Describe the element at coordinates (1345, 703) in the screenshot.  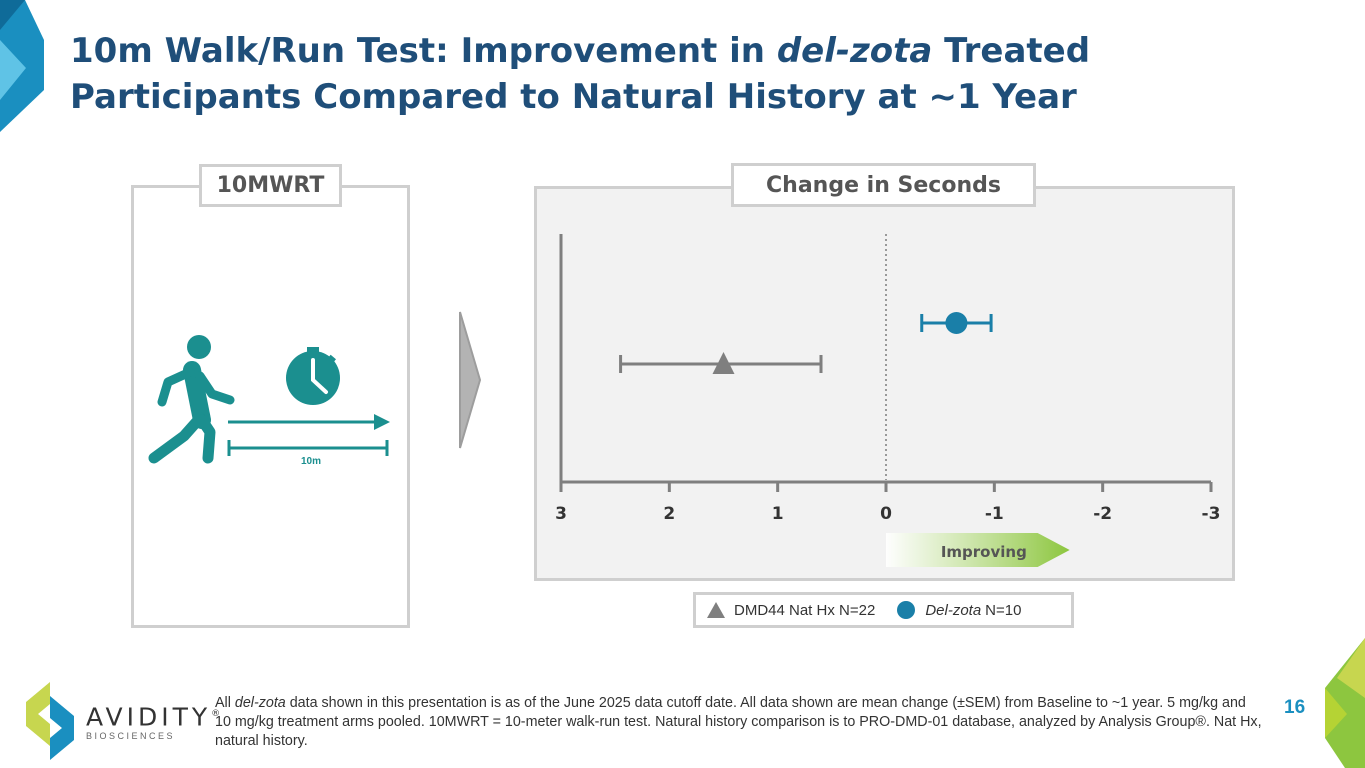
I see `corner-brand-shape-bottom` at that location.